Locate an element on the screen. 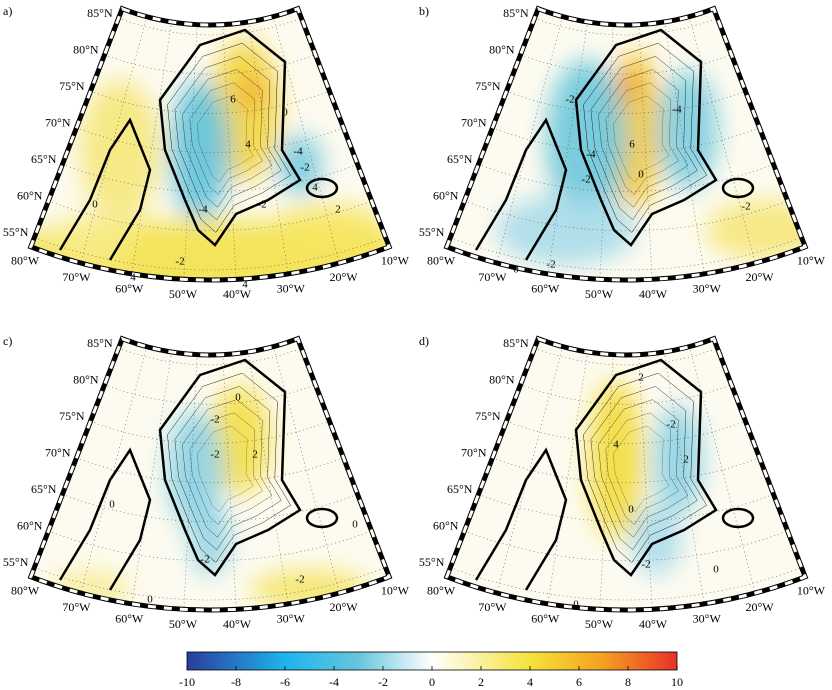  longitude-label: 80°W is located at coordinates (25, 260).